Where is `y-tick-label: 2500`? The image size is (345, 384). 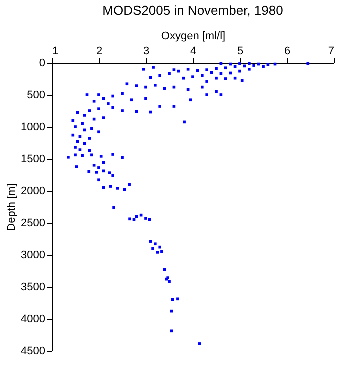 y-tick-label: 2500 is located at coordinates (33, 224).